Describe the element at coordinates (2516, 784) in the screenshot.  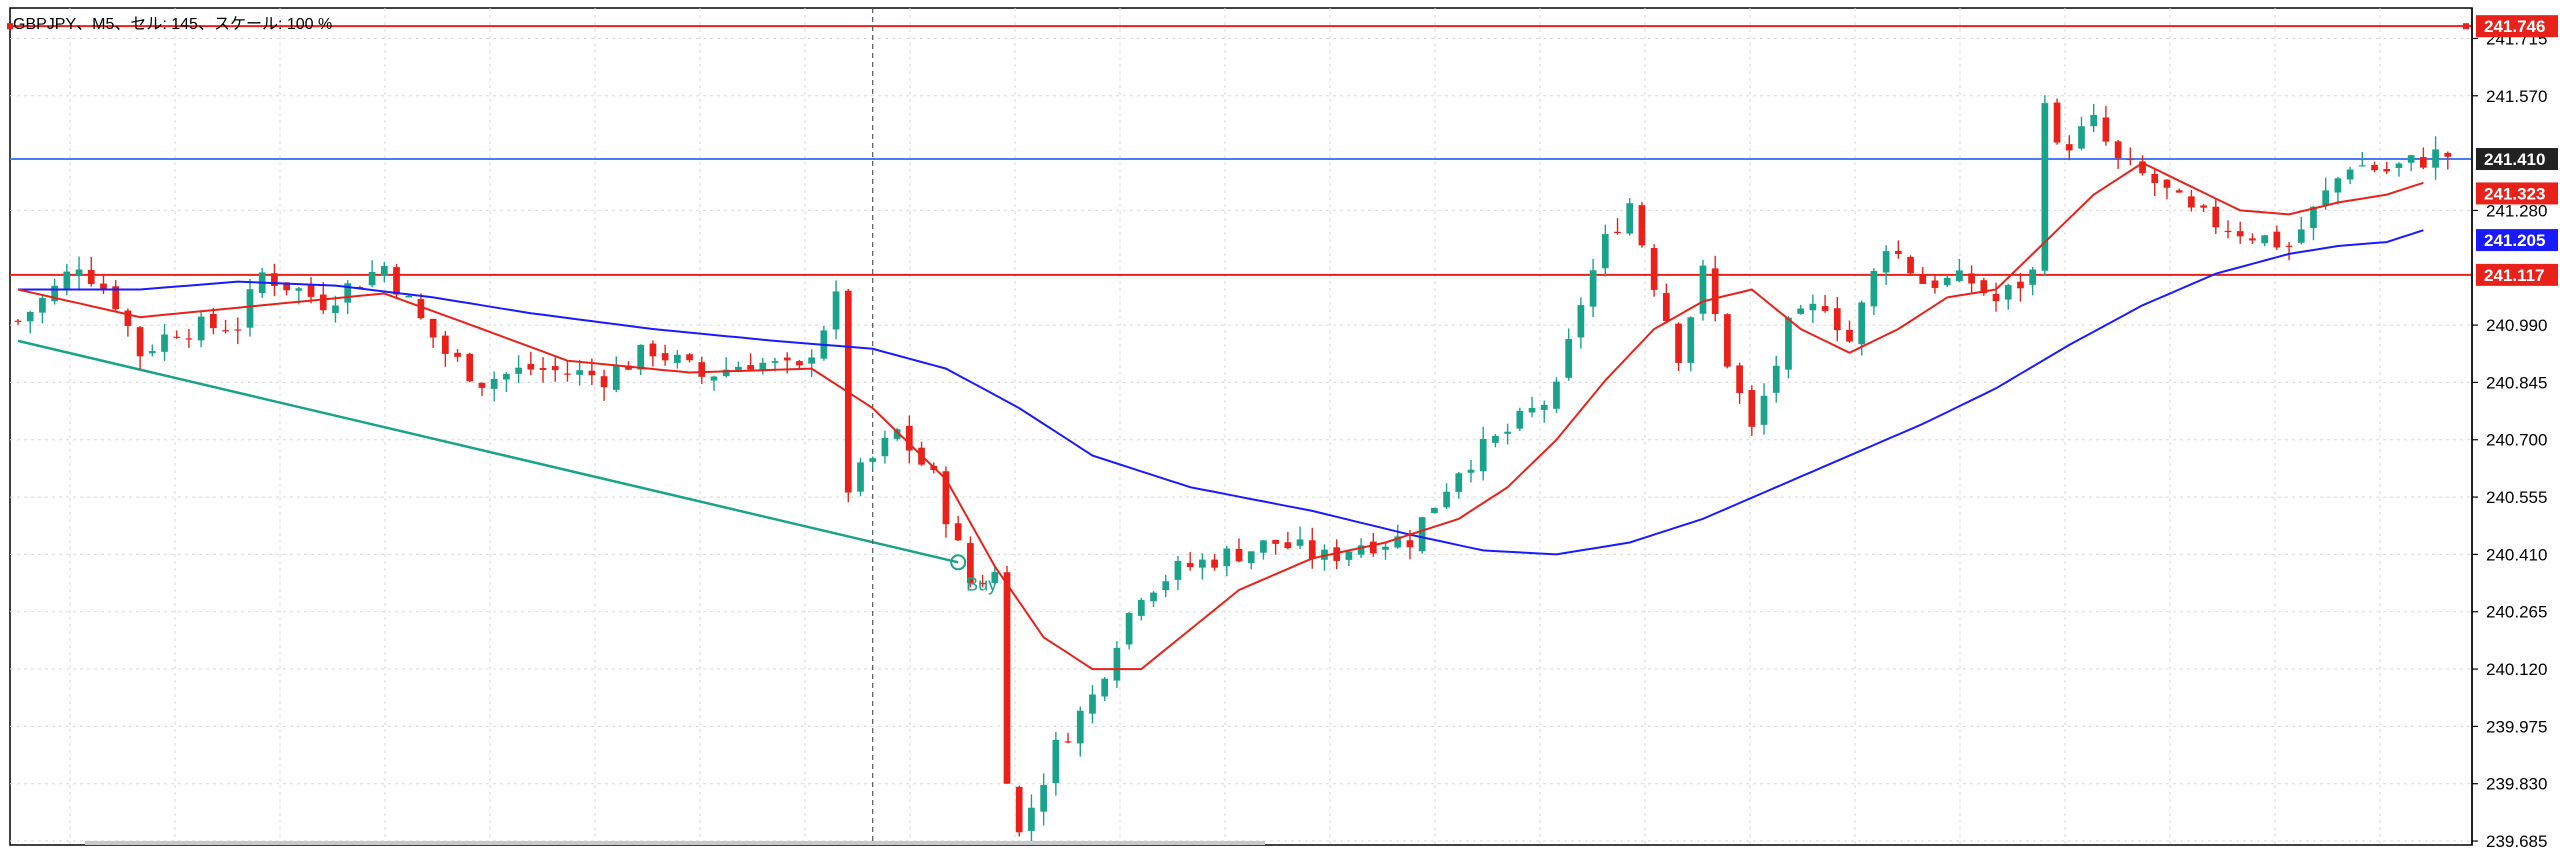
I see `axis-tick-label: 239.830` at that location.